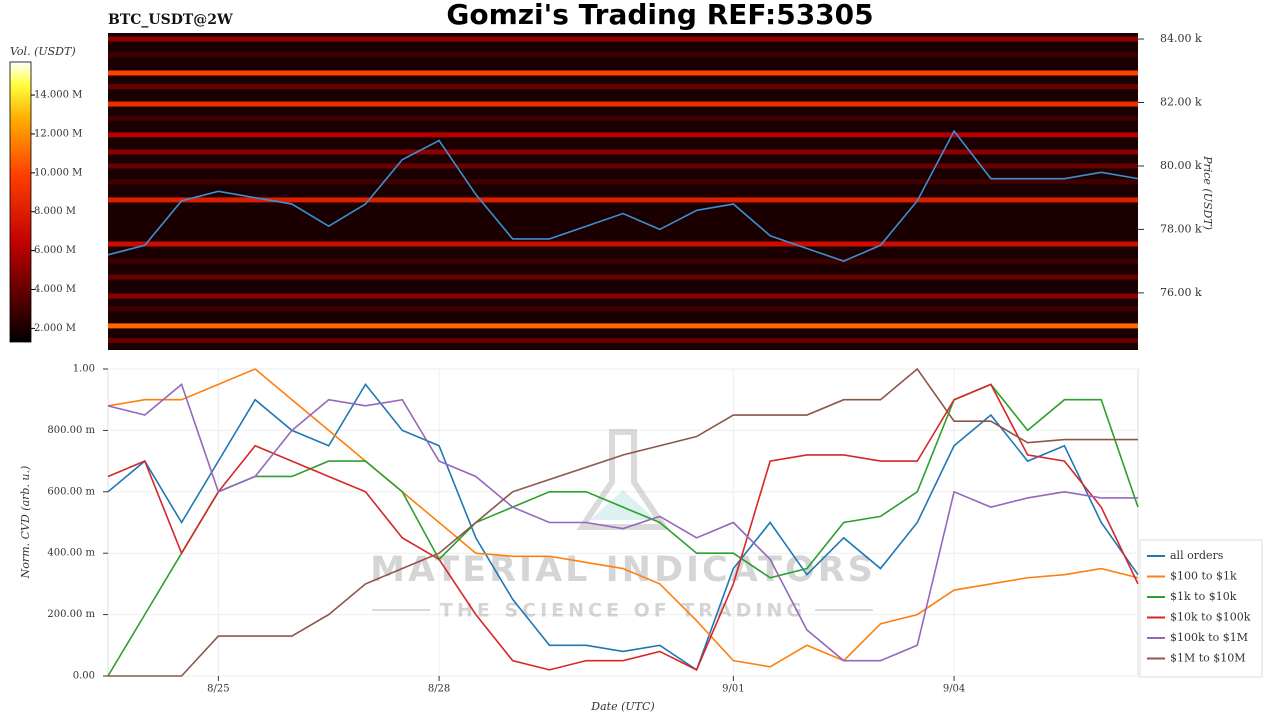  Describe the element at coordinates (1209, 637) in the screenshot. I see `legend-label: $100k to $1M` at that location.